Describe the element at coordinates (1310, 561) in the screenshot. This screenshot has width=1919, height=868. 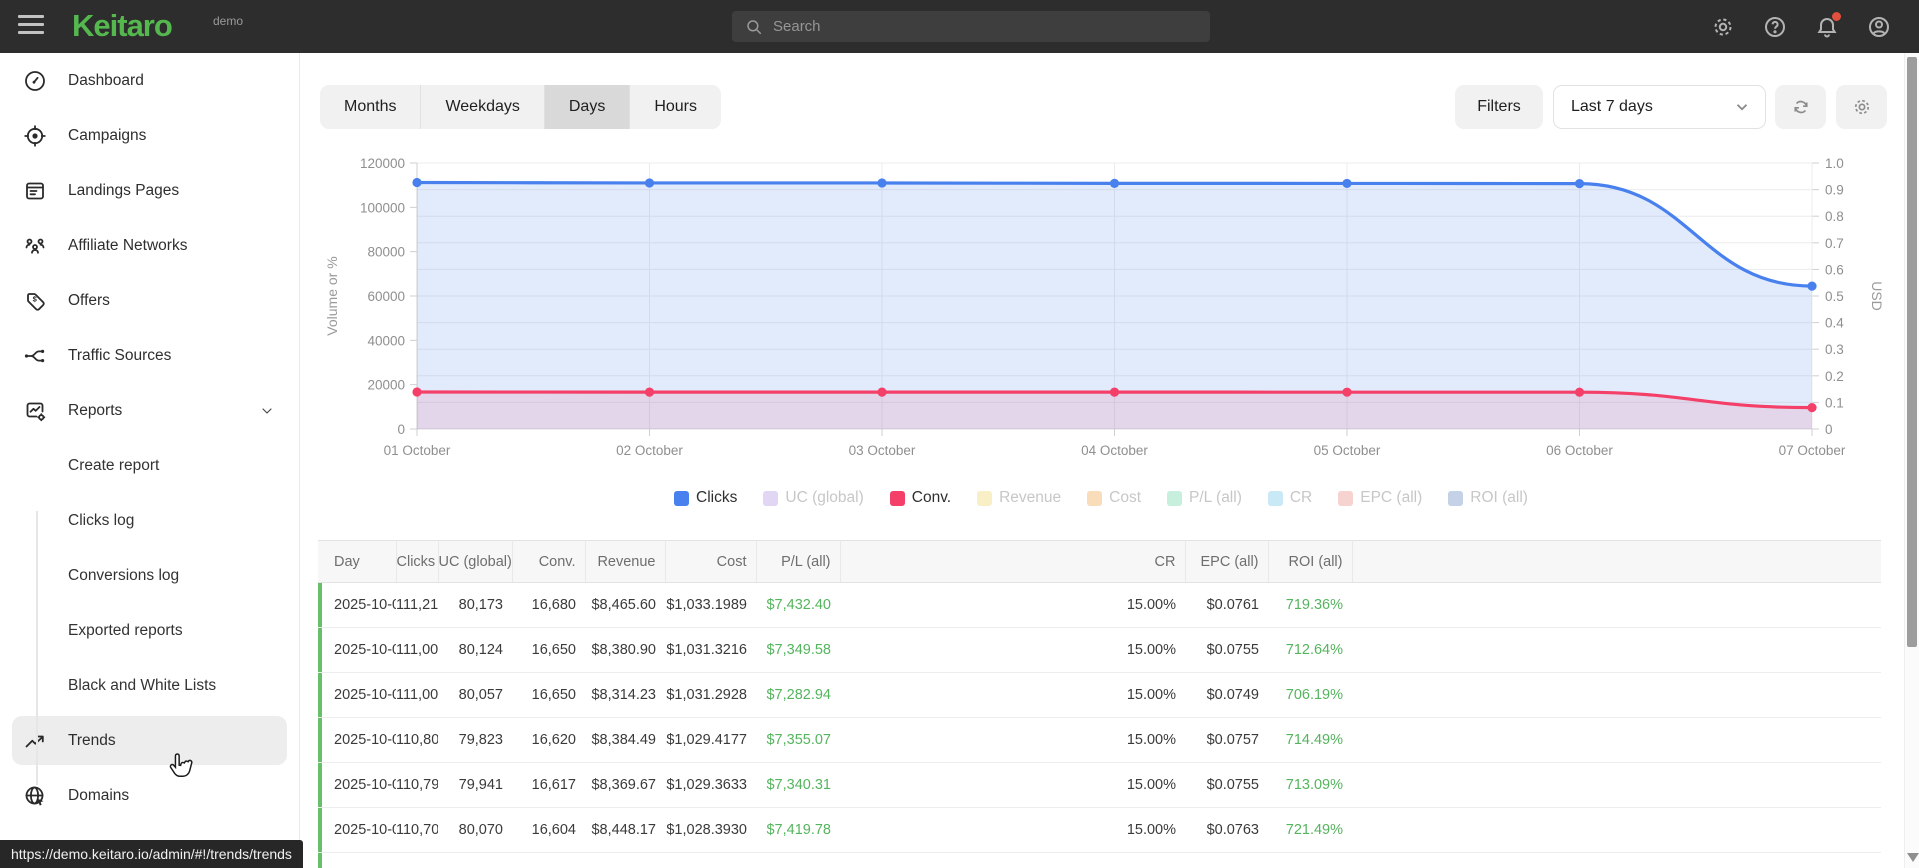
I see `col-header-roi-all-: ROI (all)` at that location.